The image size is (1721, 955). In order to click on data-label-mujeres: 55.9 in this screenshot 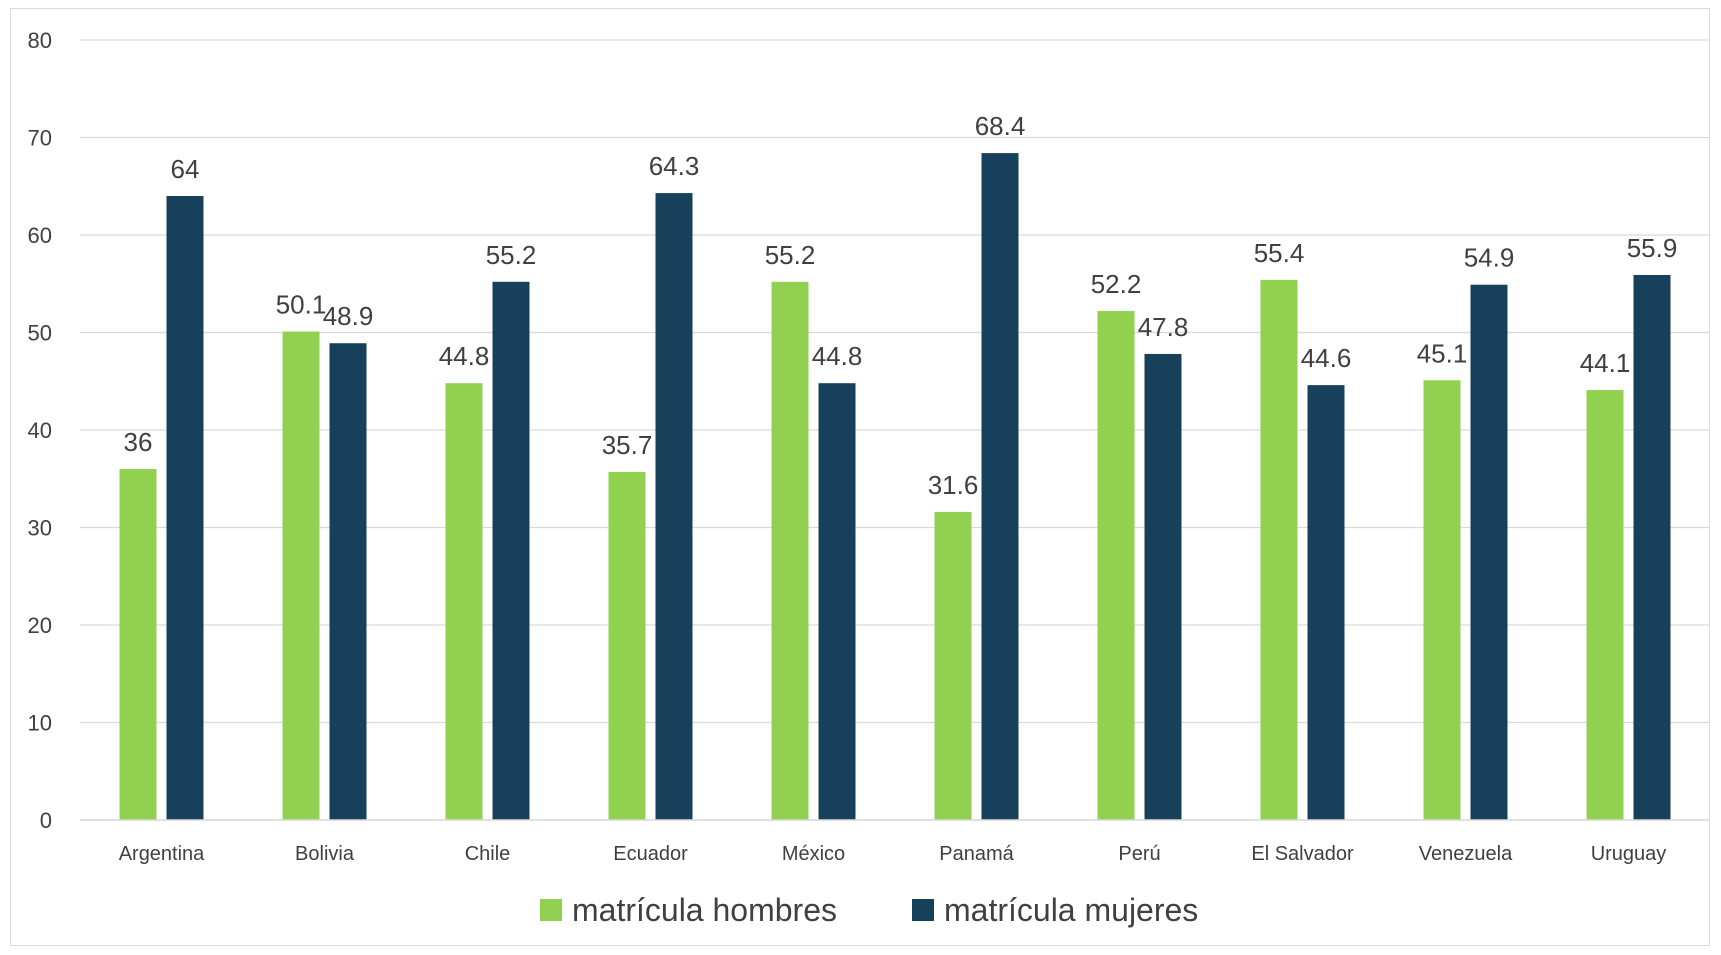, I will do `click(1652, 248)`.